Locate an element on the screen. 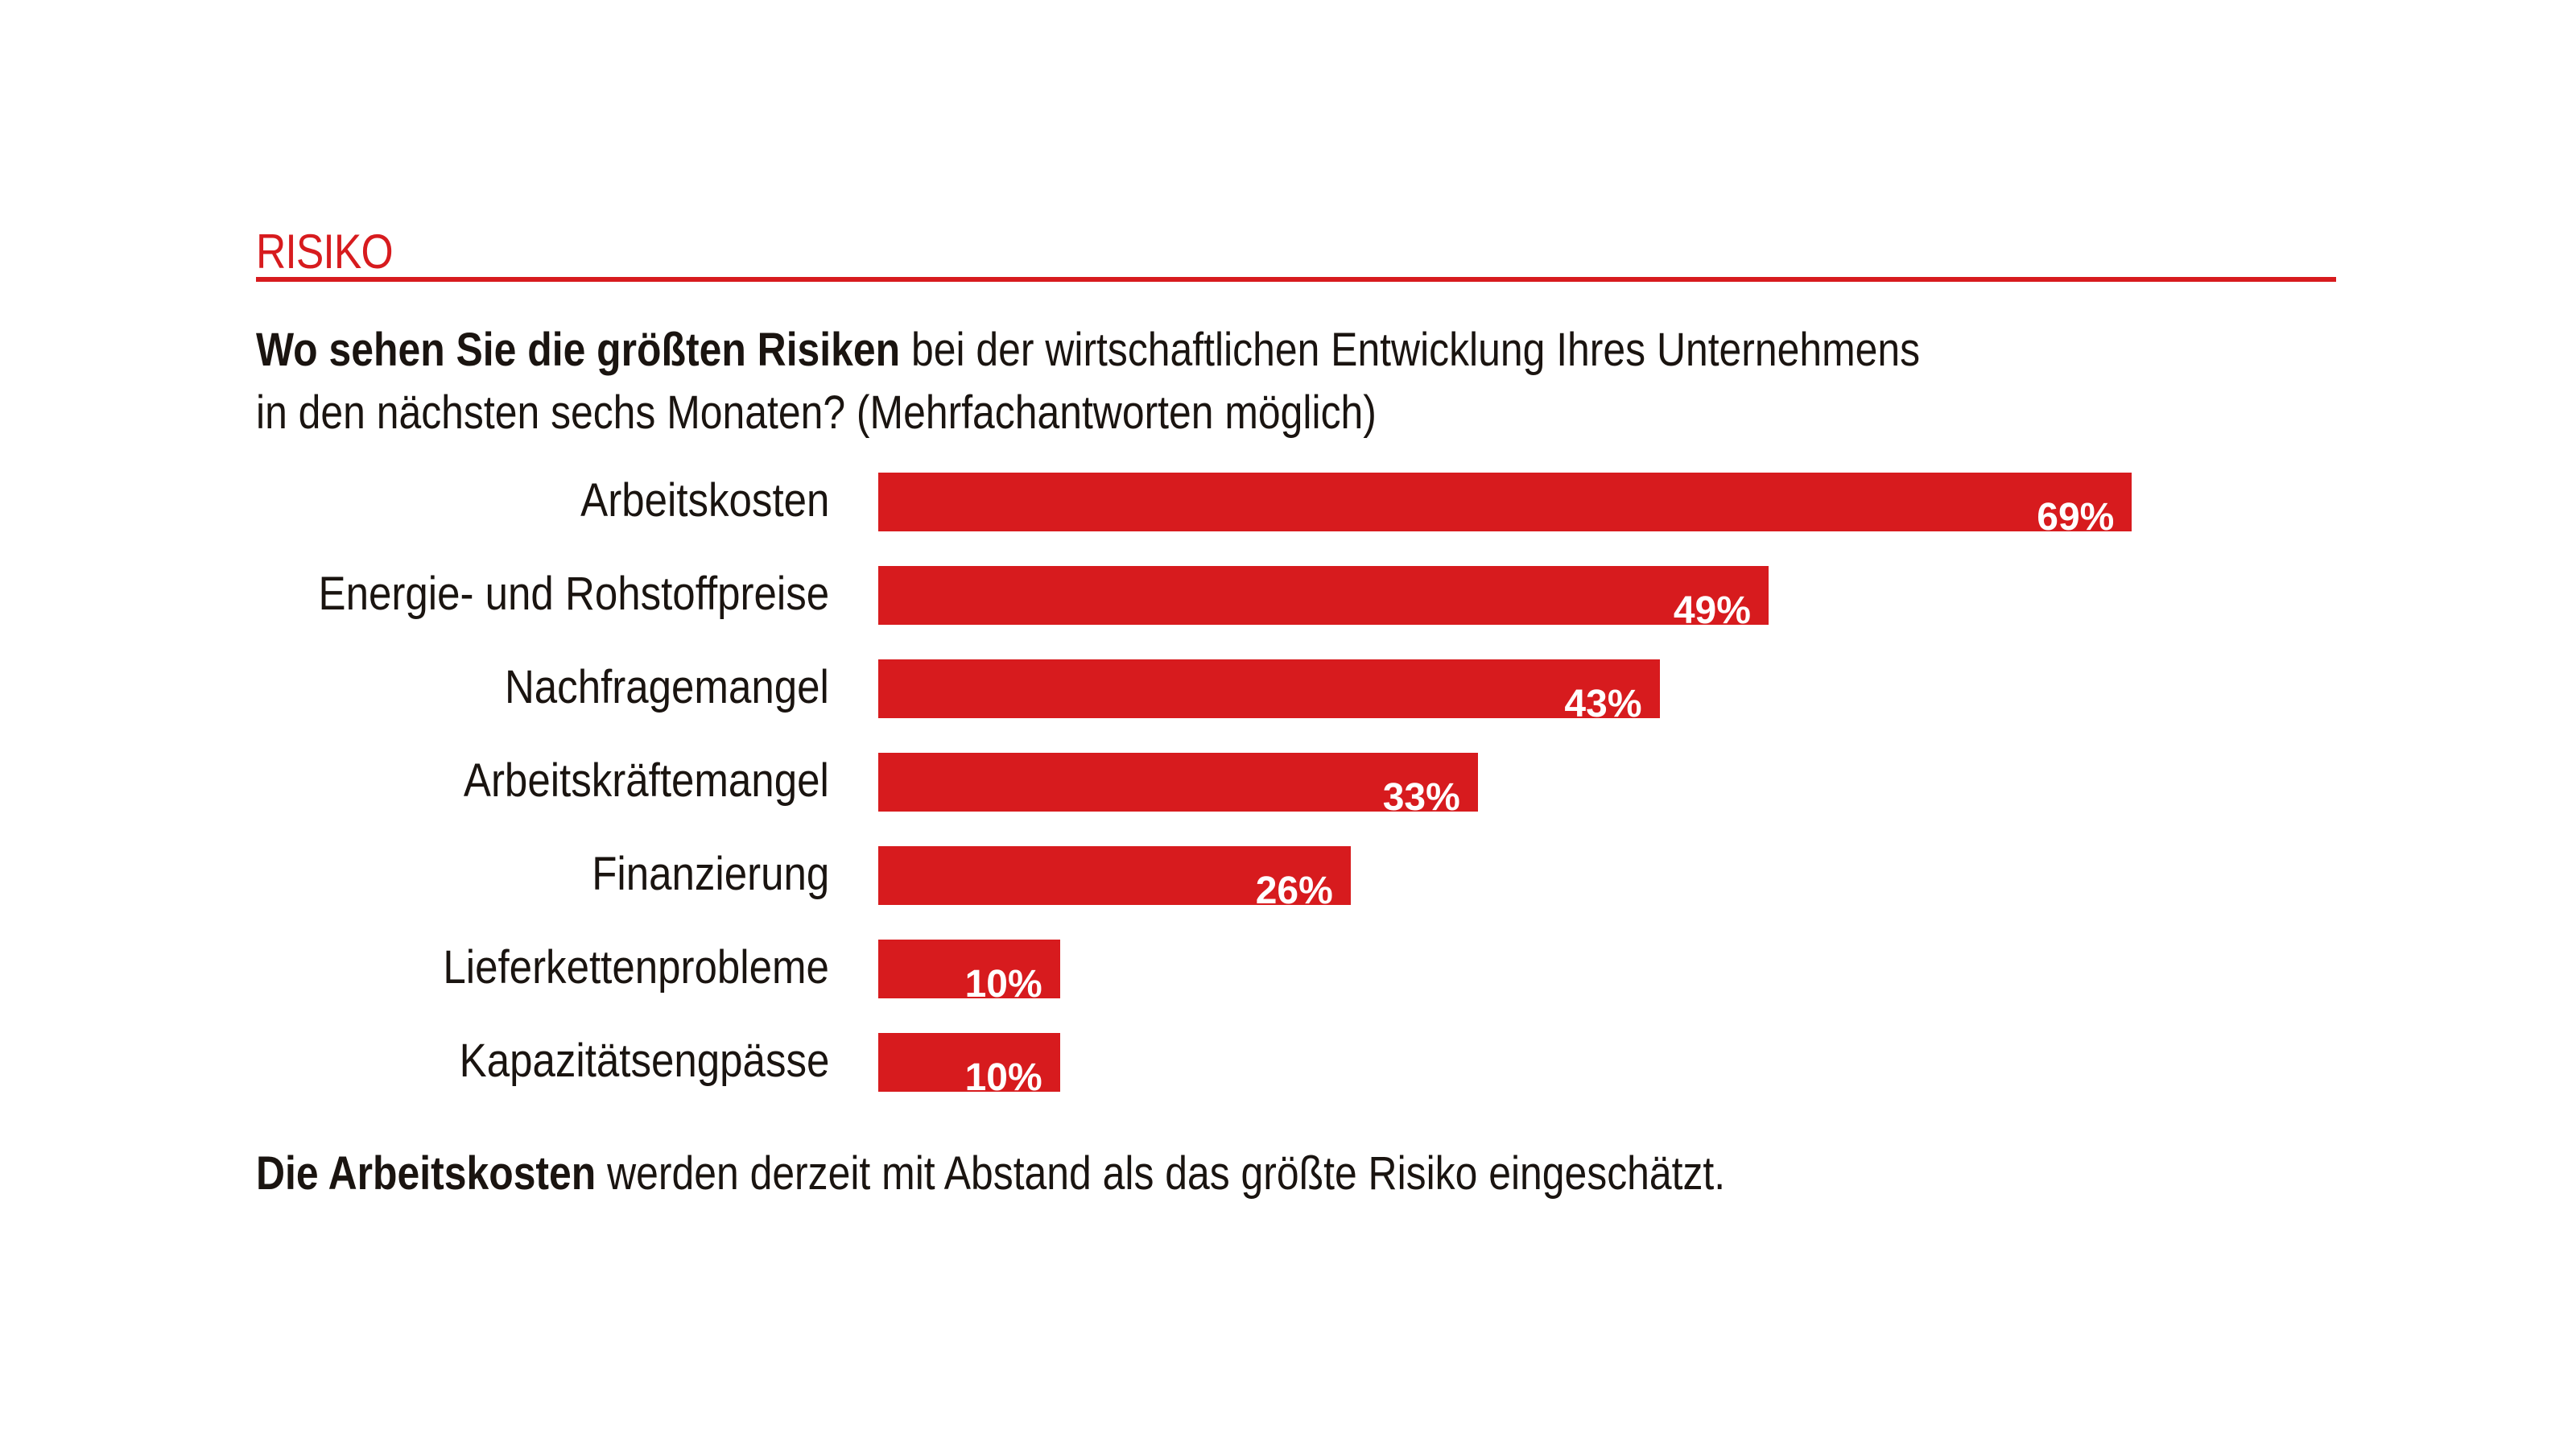  value-label: 43% is located at coordinates (1603, 700).